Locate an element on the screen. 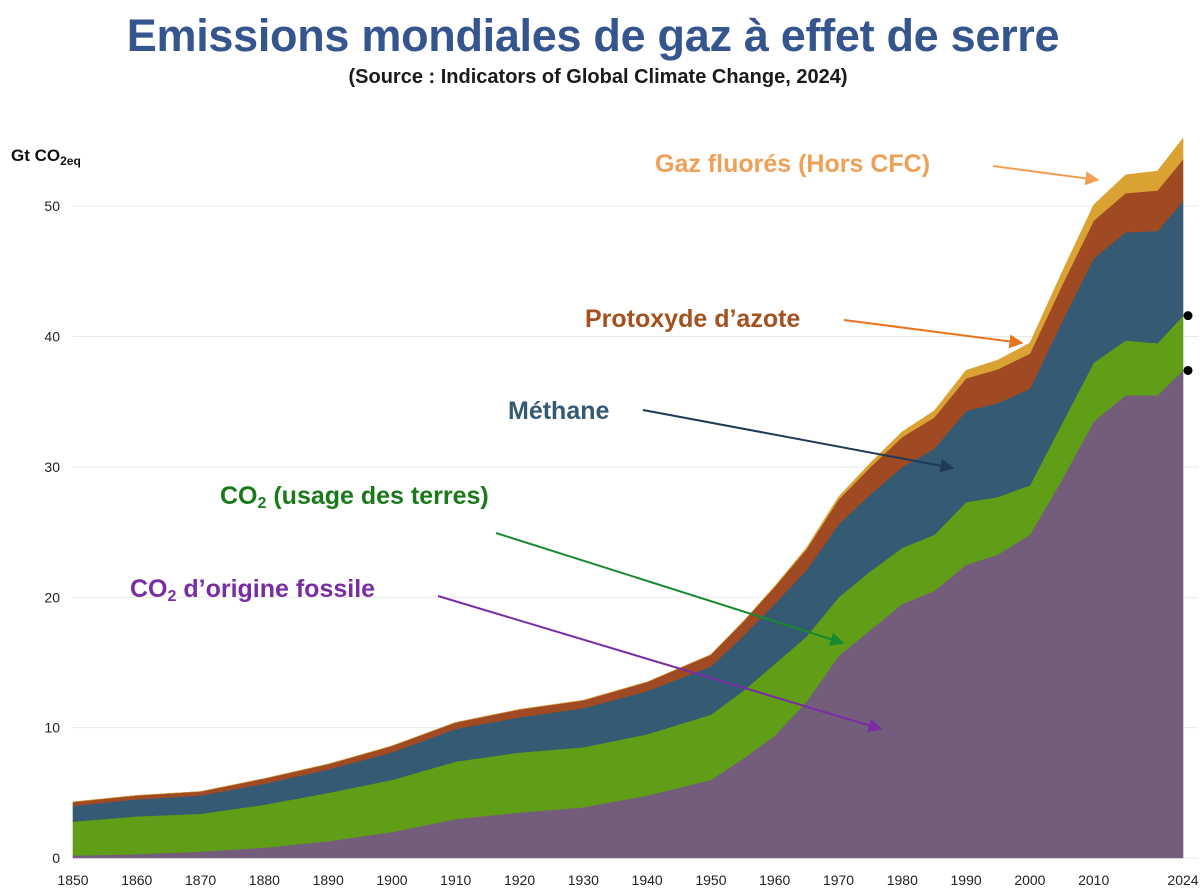 This screenshot has width=1200, height=890. annotation-nitrous-oxide: Protoxyde d’azote is located at coordinates (693, 319).